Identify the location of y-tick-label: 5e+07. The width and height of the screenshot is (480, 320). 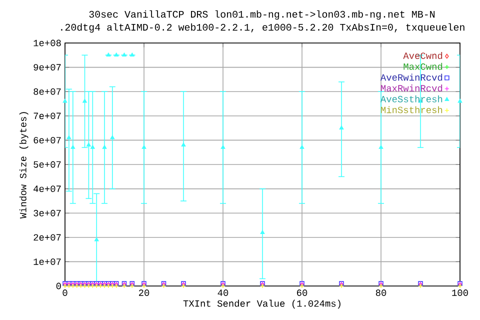
(47, 164).